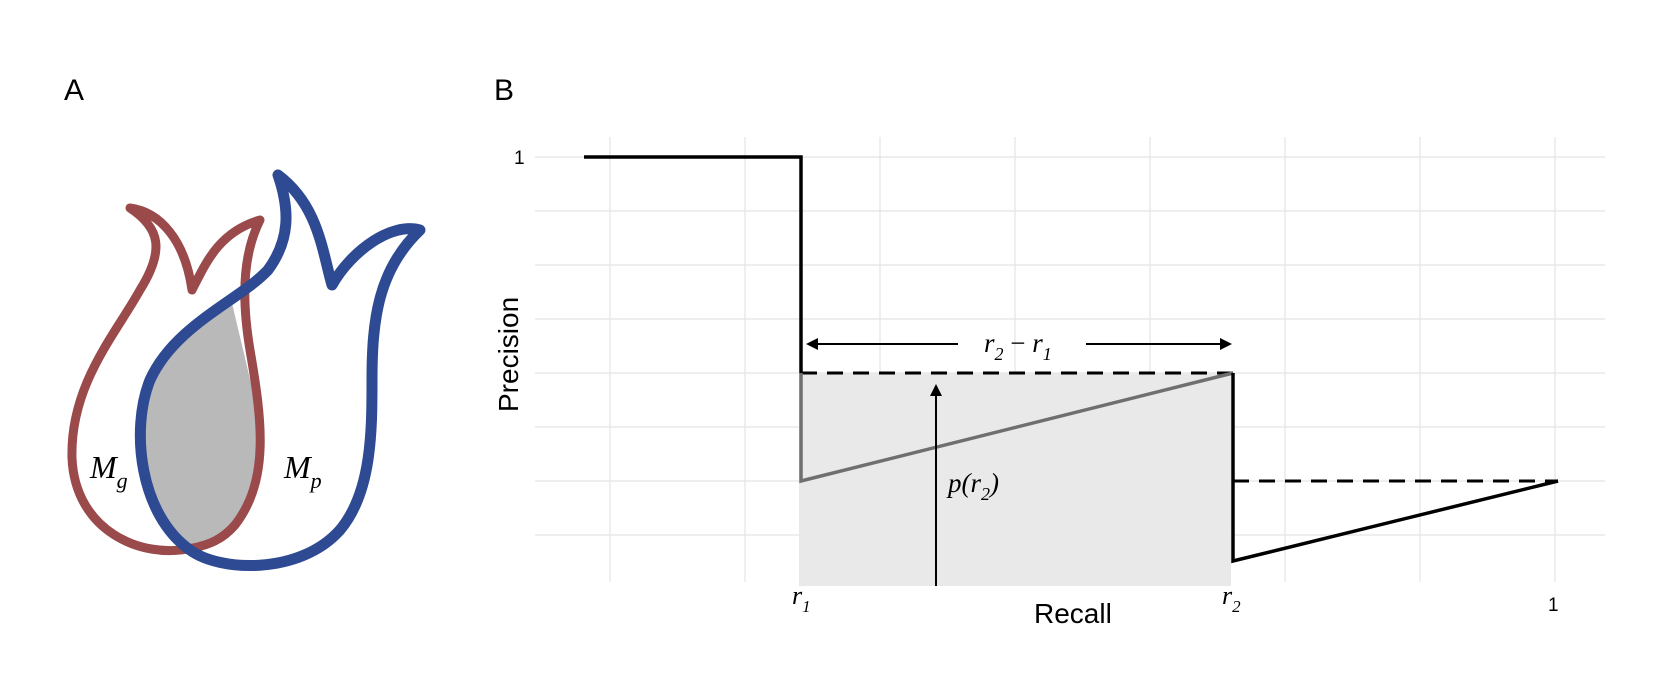 The image size is (1660, 694). What do you see at coordinates (1553, 605) in the screenshot?
I see `x-tick-end: 1` at bounding box center [1553, 605].